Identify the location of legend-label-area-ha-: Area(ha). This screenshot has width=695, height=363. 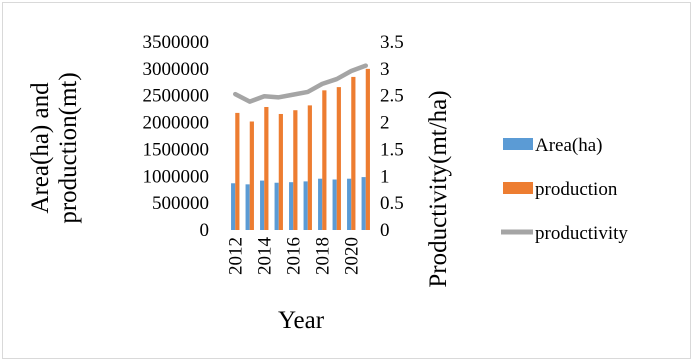
(569, 145).